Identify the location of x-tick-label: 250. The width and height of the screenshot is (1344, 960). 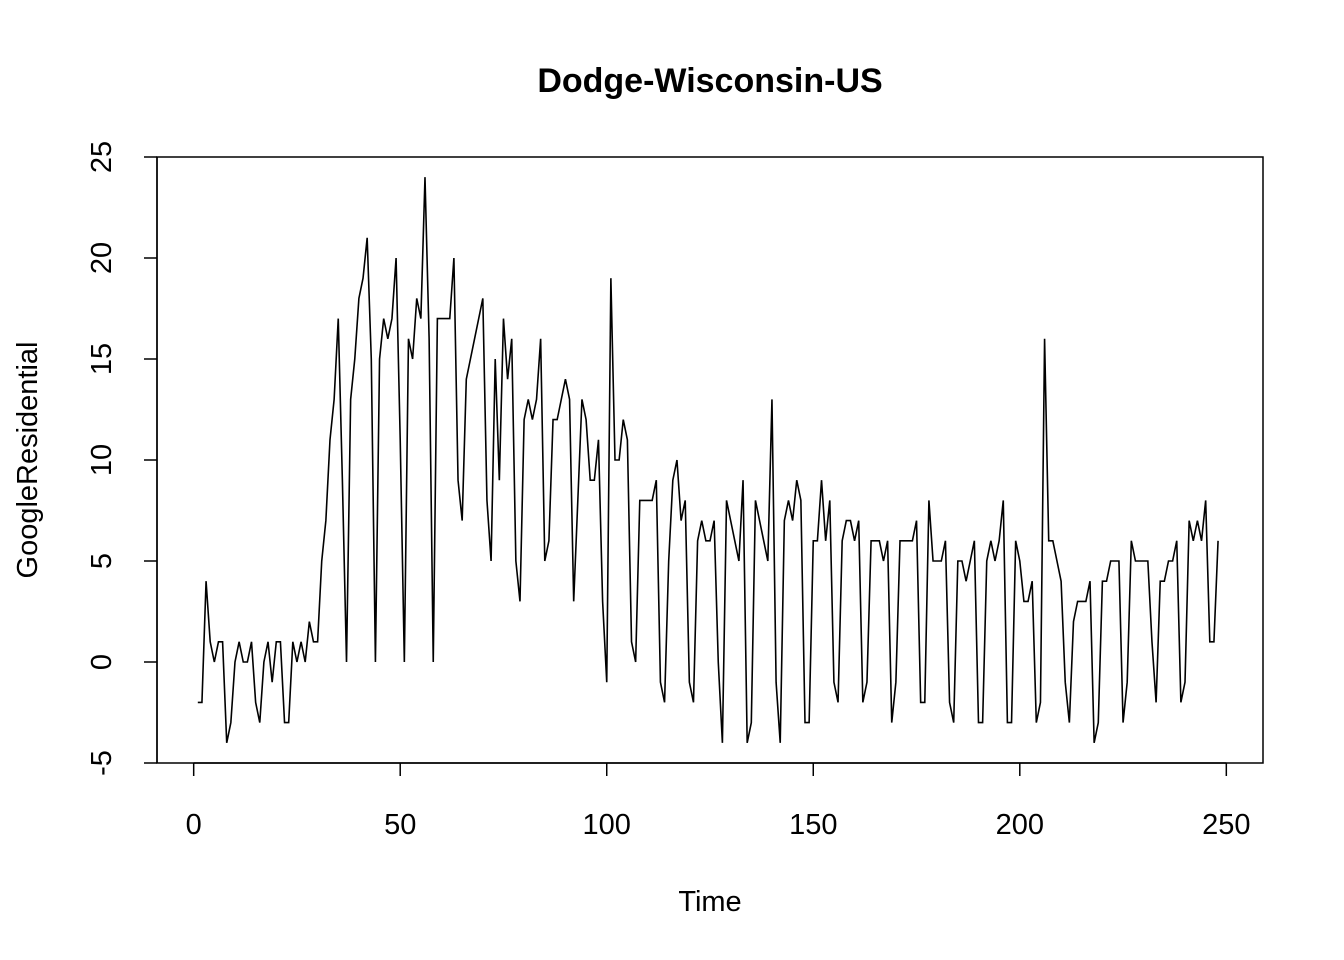
(1226, 825).